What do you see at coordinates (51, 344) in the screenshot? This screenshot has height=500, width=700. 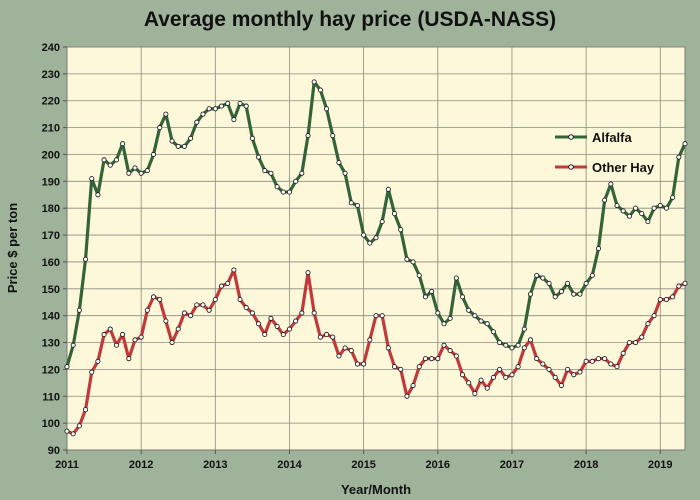 I see `y-tick-label: 130` at bounding box center [51, 344].